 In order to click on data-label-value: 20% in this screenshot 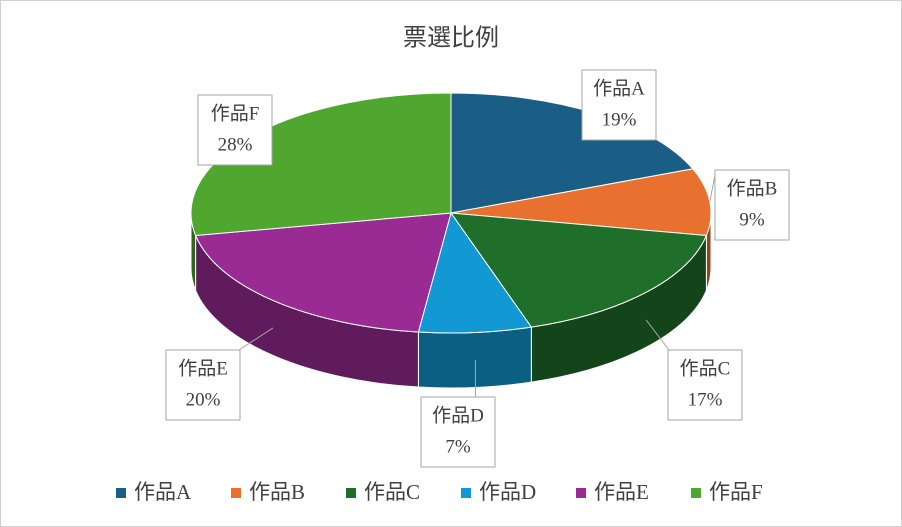, I will do `click(203, 399)`.